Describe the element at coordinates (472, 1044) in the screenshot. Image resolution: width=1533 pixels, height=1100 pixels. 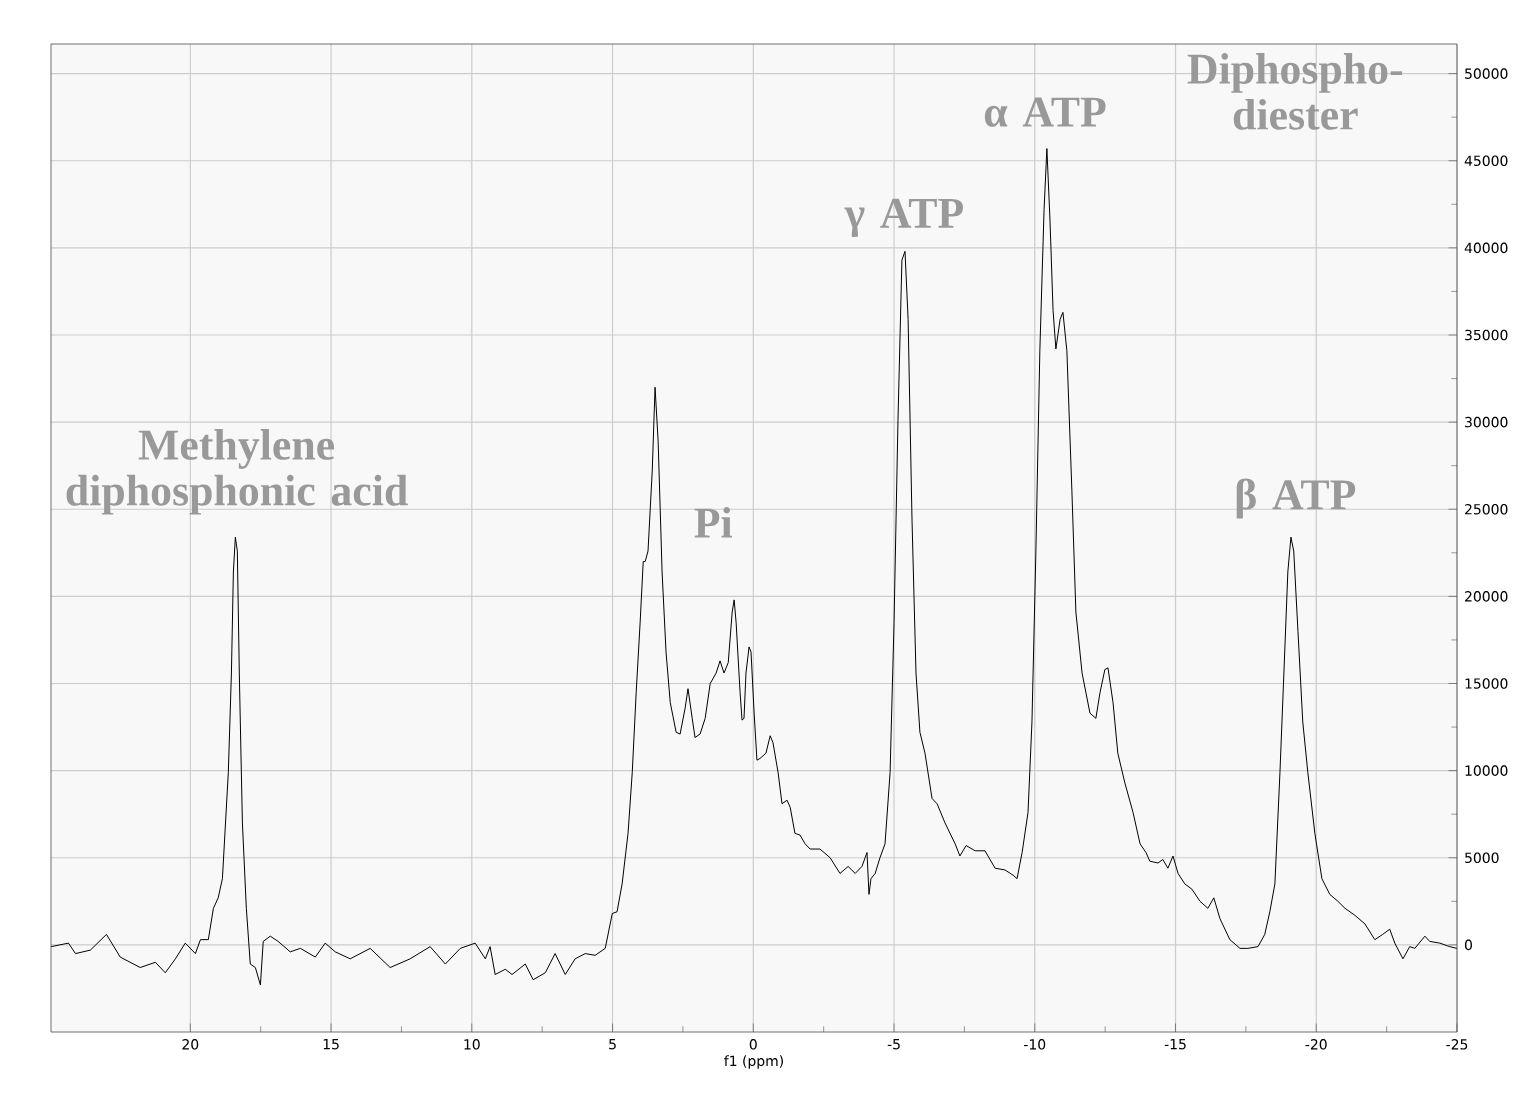
I see `x-tick-label: 10` at that location.